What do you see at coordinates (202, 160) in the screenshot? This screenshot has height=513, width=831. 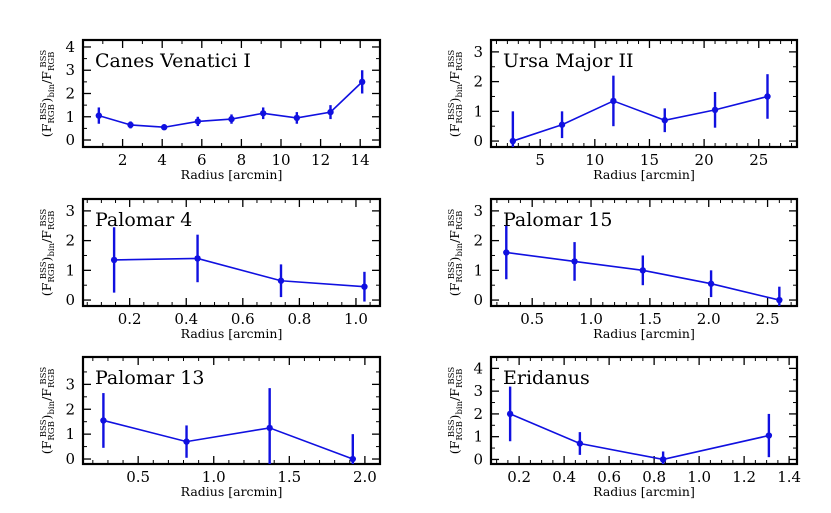 I see `x-tick-label: 6` at bounding box center [202, 160].